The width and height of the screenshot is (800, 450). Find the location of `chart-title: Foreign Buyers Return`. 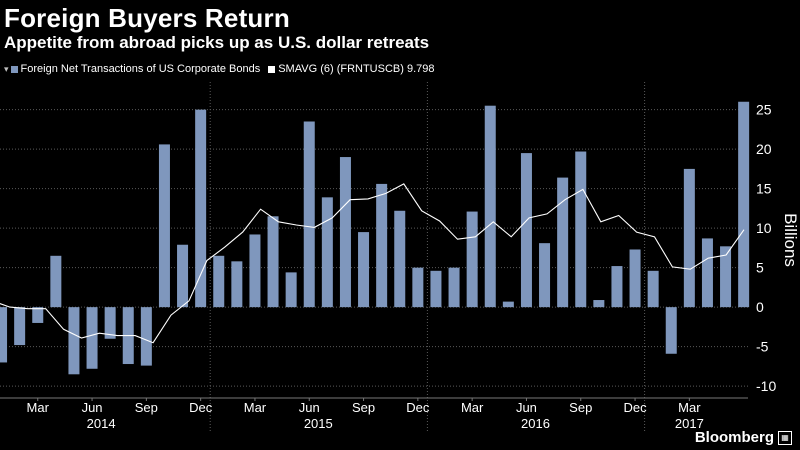

chart-title: Foreign Buyers Return is located at coordinates (147, 18).